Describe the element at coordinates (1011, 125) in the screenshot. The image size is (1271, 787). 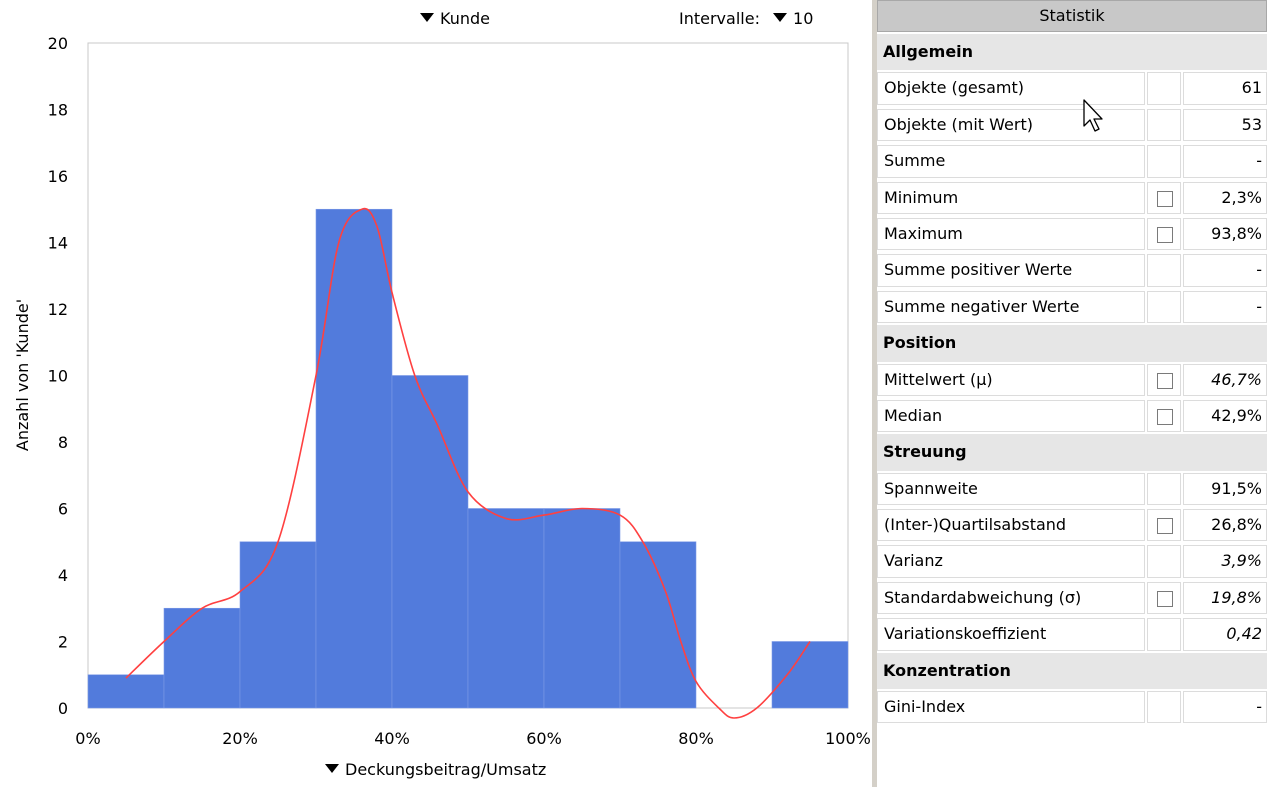
I see `stats-row-label: Objekte (mit Wert)` at that location.